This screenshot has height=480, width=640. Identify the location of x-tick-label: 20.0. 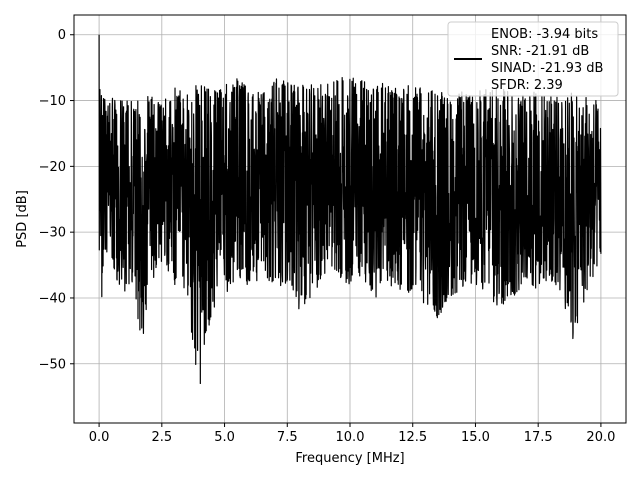
(600, 437).